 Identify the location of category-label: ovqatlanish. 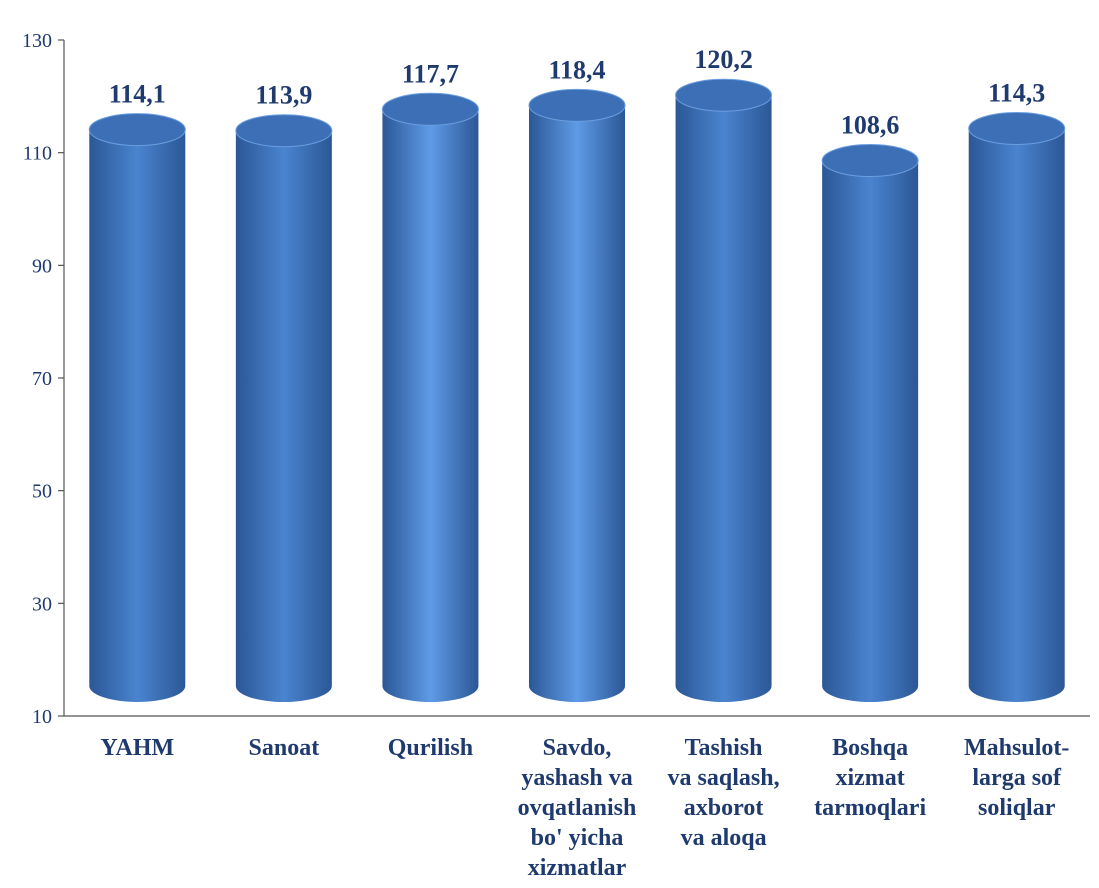
(577, 808).